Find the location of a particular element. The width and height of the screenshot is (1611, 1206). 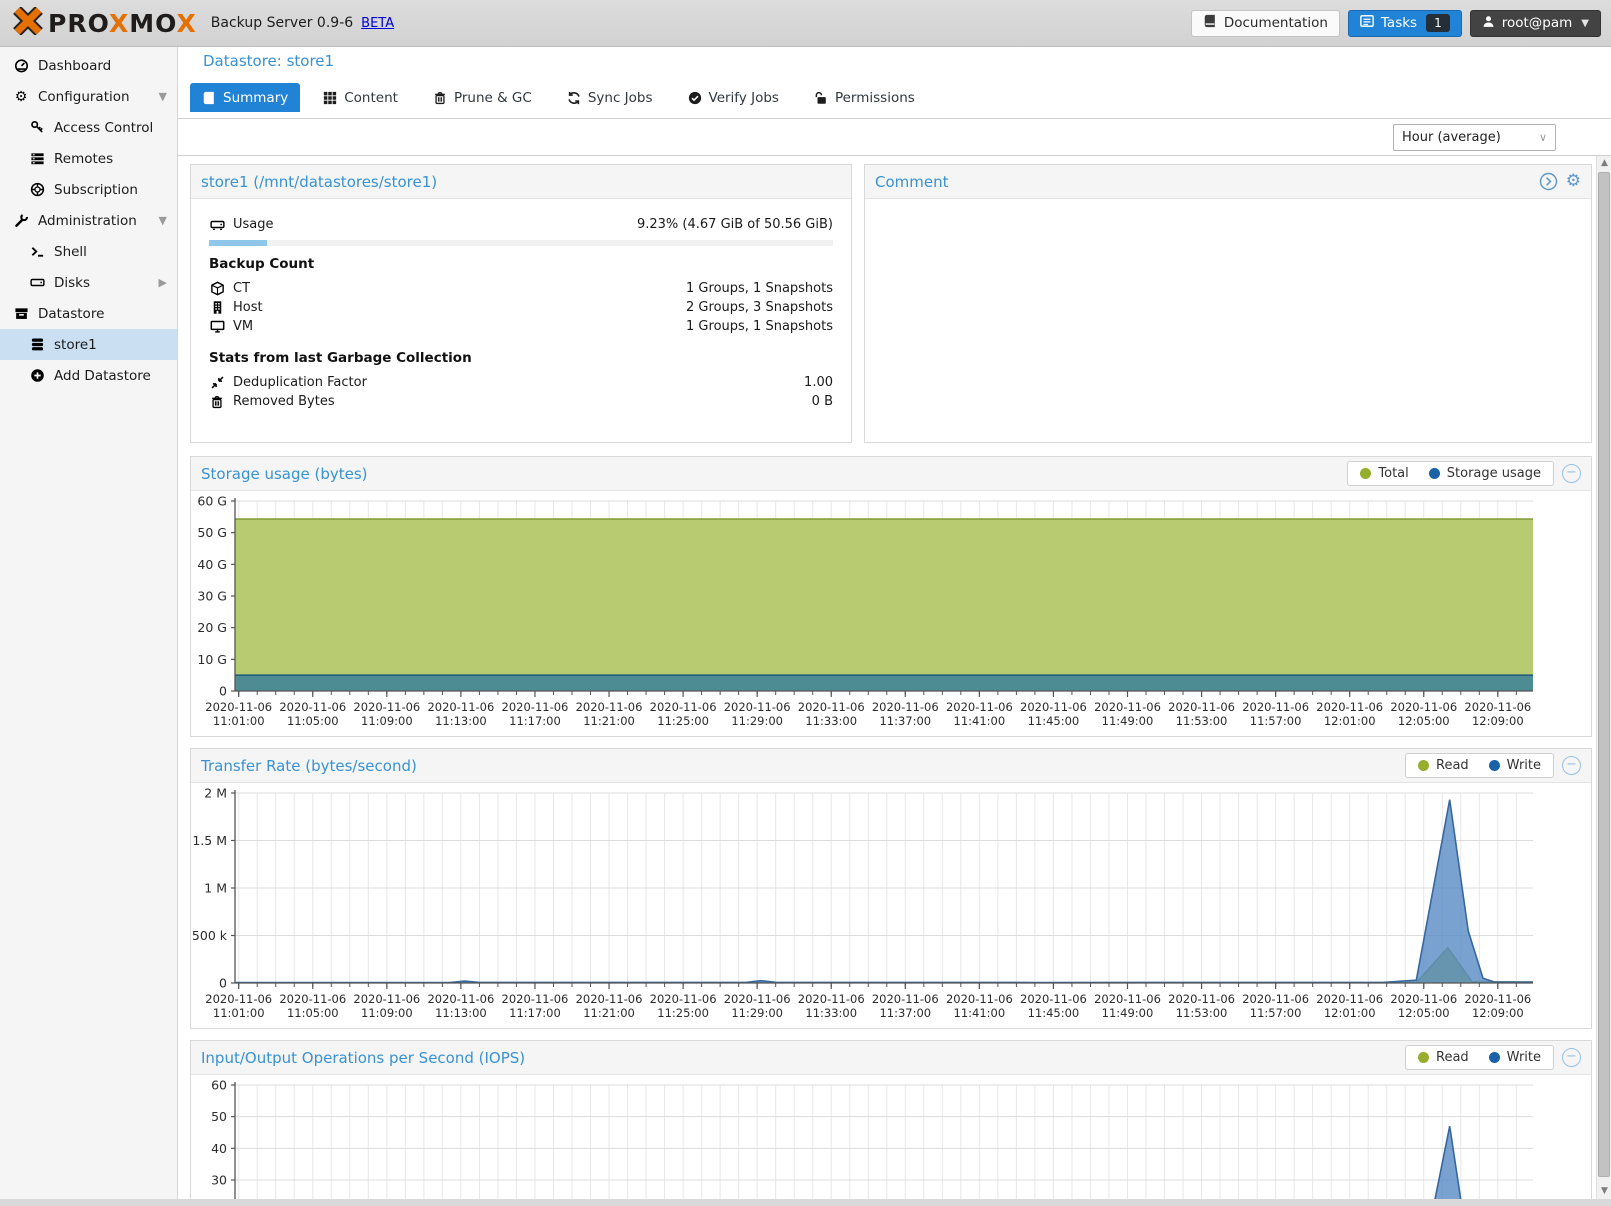

sidebar-item-store1: store1 is located at coordinates (88, 344).